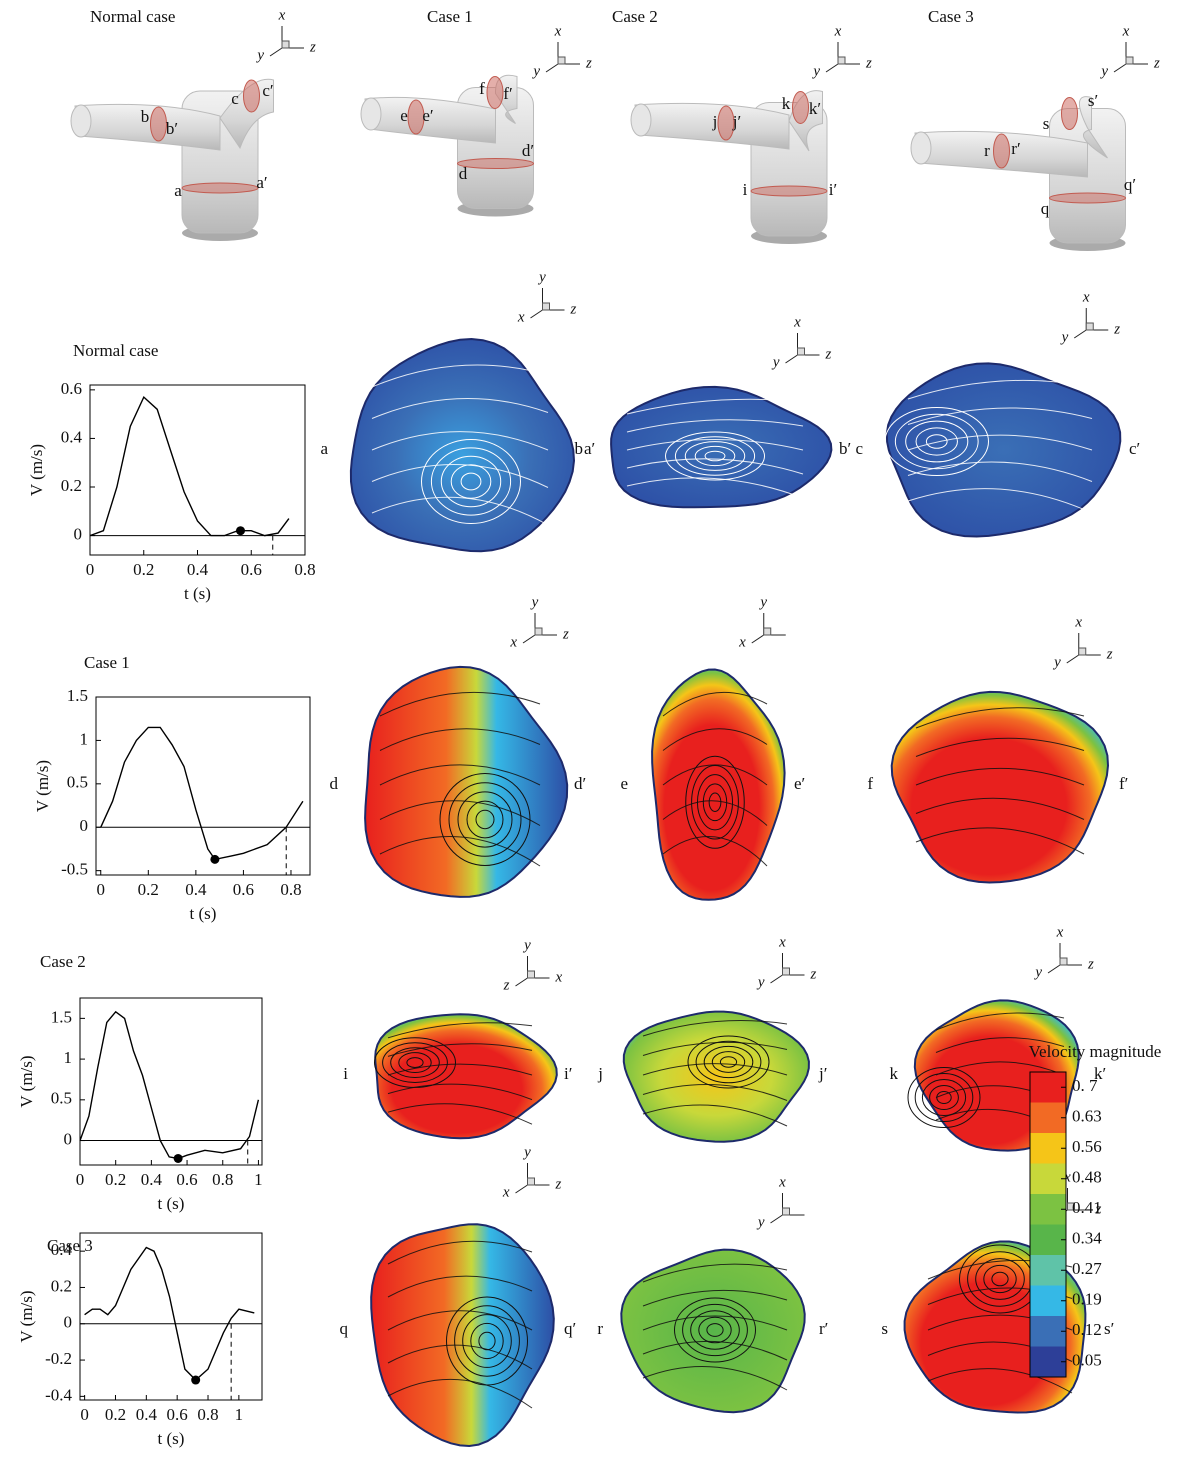  I want to click on colorbar-title: Velocity magnitude, so click(1095, 1051).